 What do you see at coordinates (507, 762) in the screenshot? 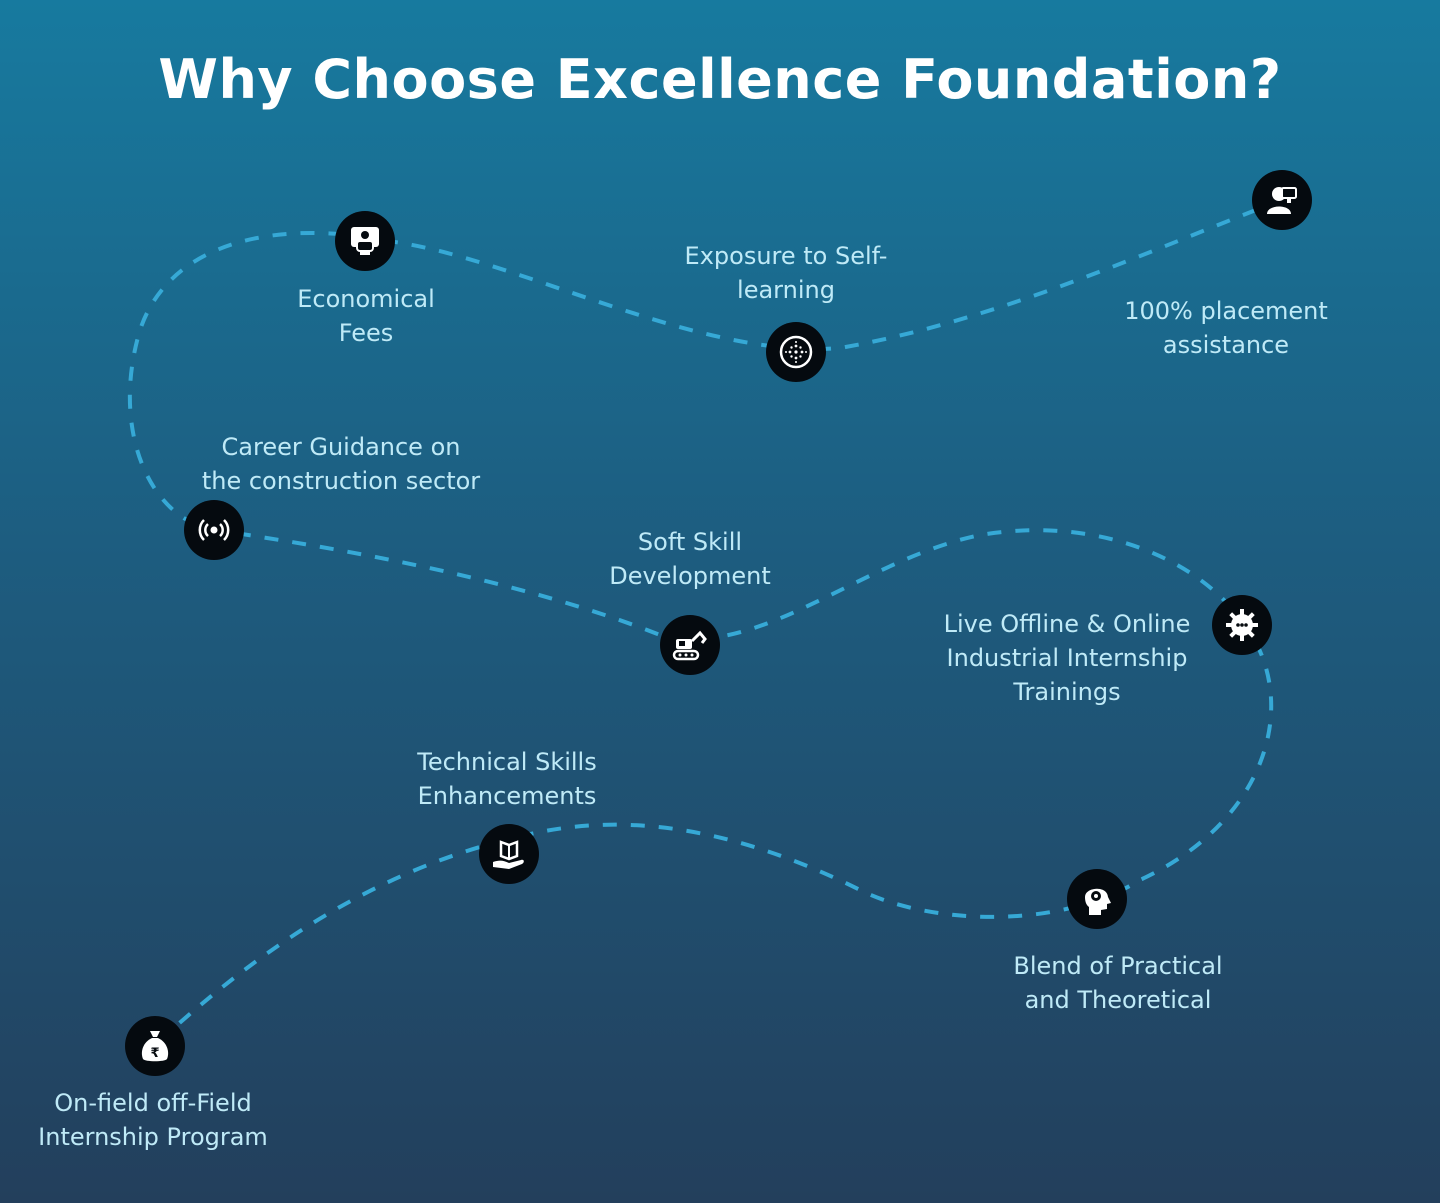
I see `label-line: Technical Skills` at bounding box center [507, 762].